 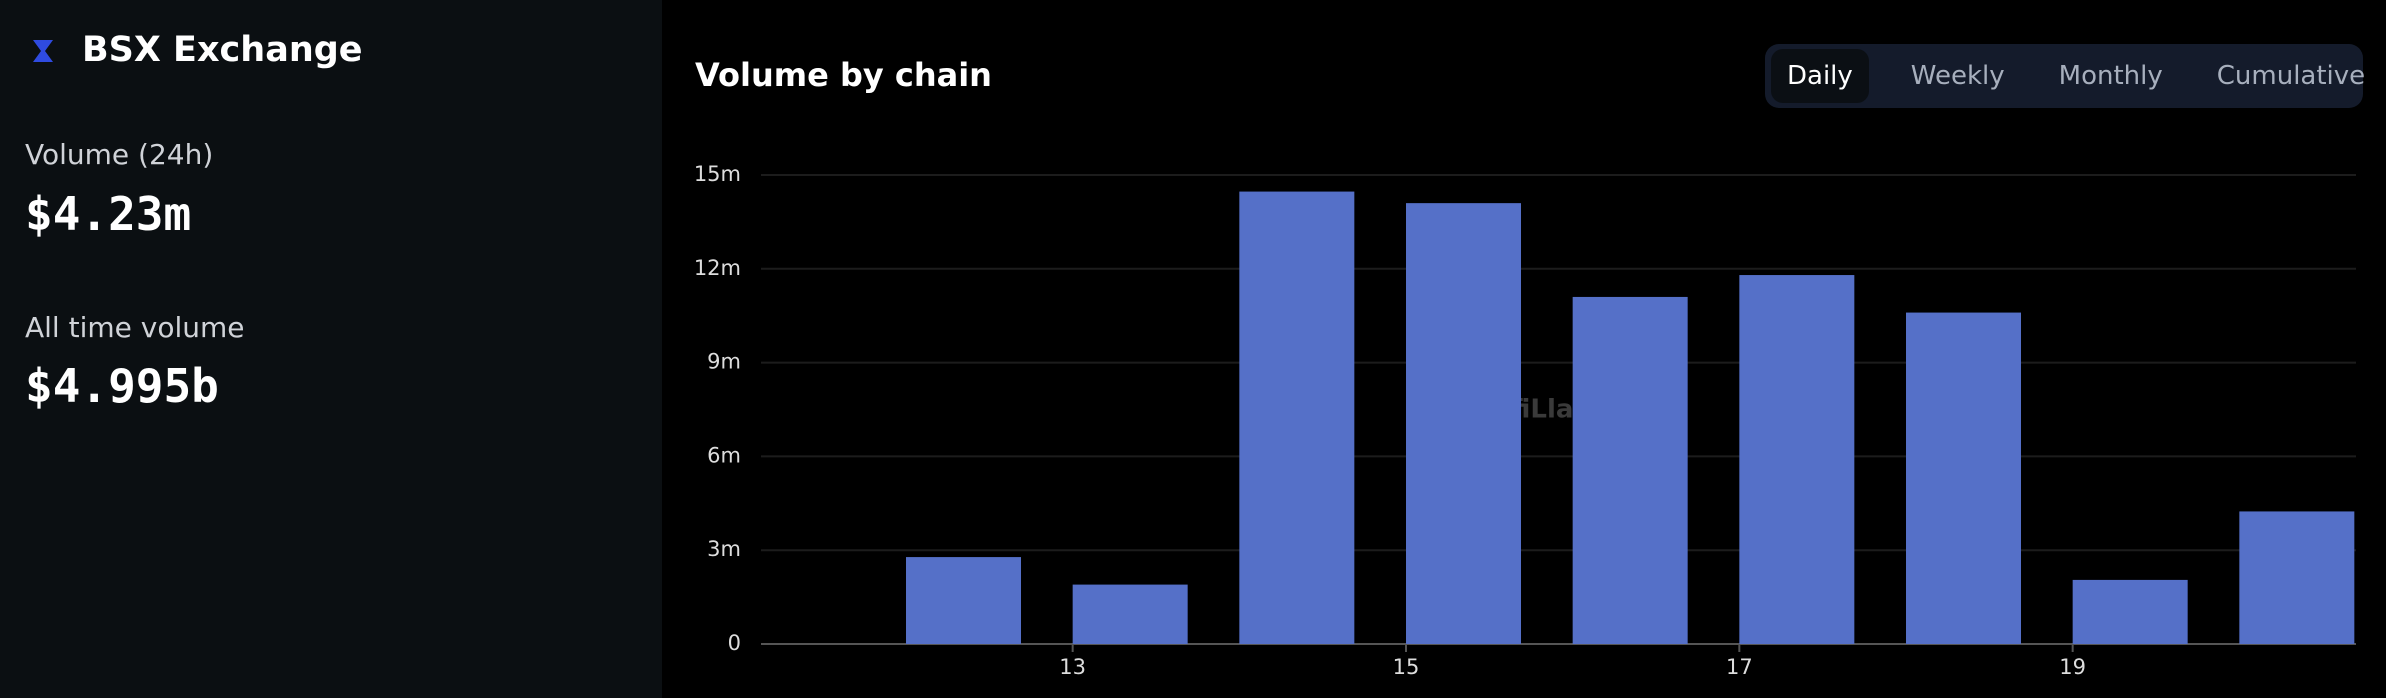 I want to click on y-tick-label: 3m, so click(x=724, y=549).